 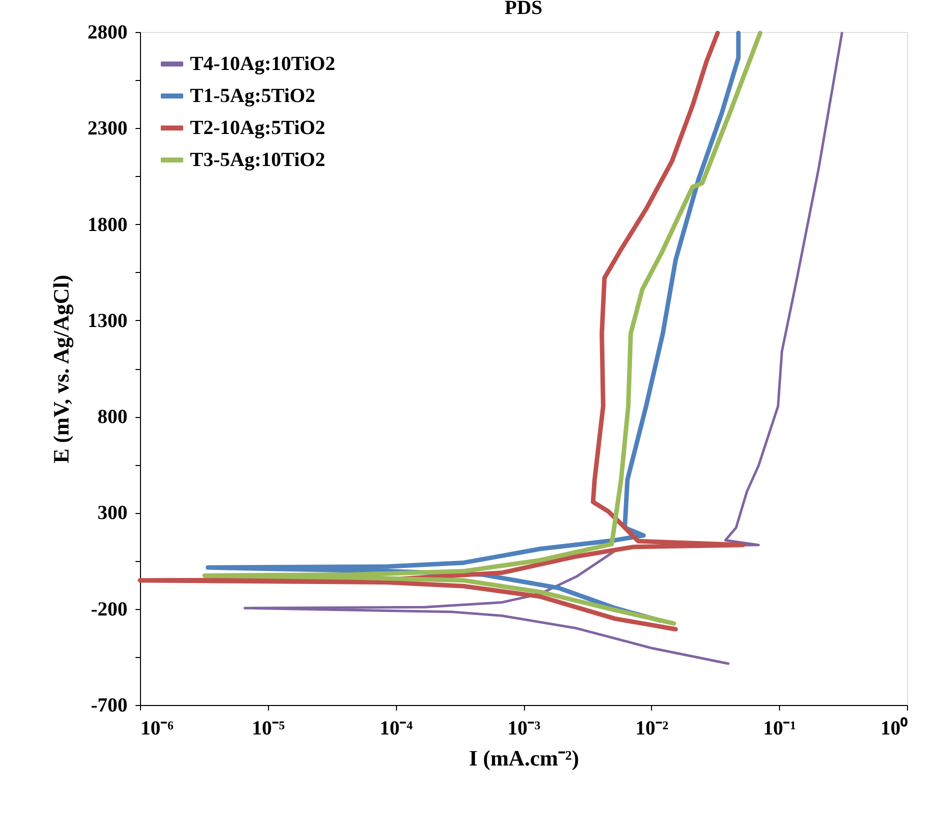 What do you see at coordinates (396, 729) in the screenshot?
I see `x-tick-label: 10⁻⁴` at bounding box center [396, 729].